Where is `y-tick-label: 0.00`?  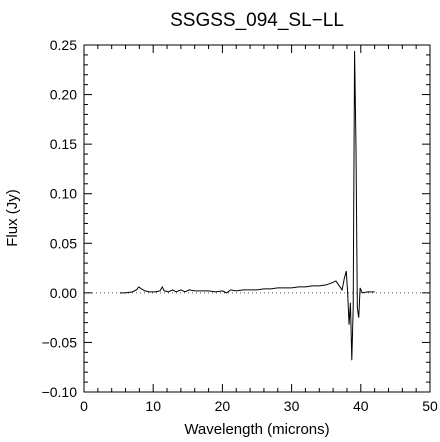 y-tick-label: 0.00 is located at coordinates (63, 293).